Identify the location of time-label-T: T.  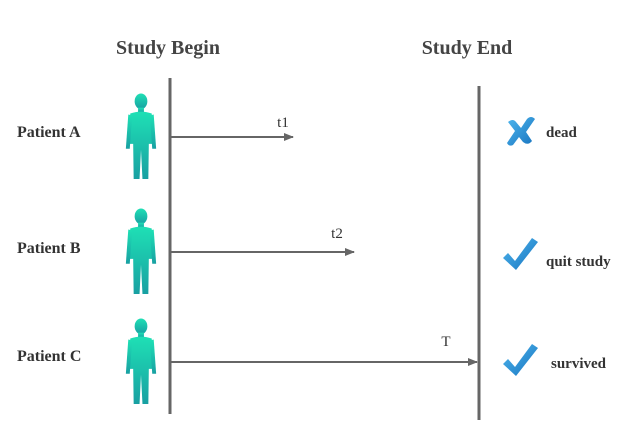
(445, 342).